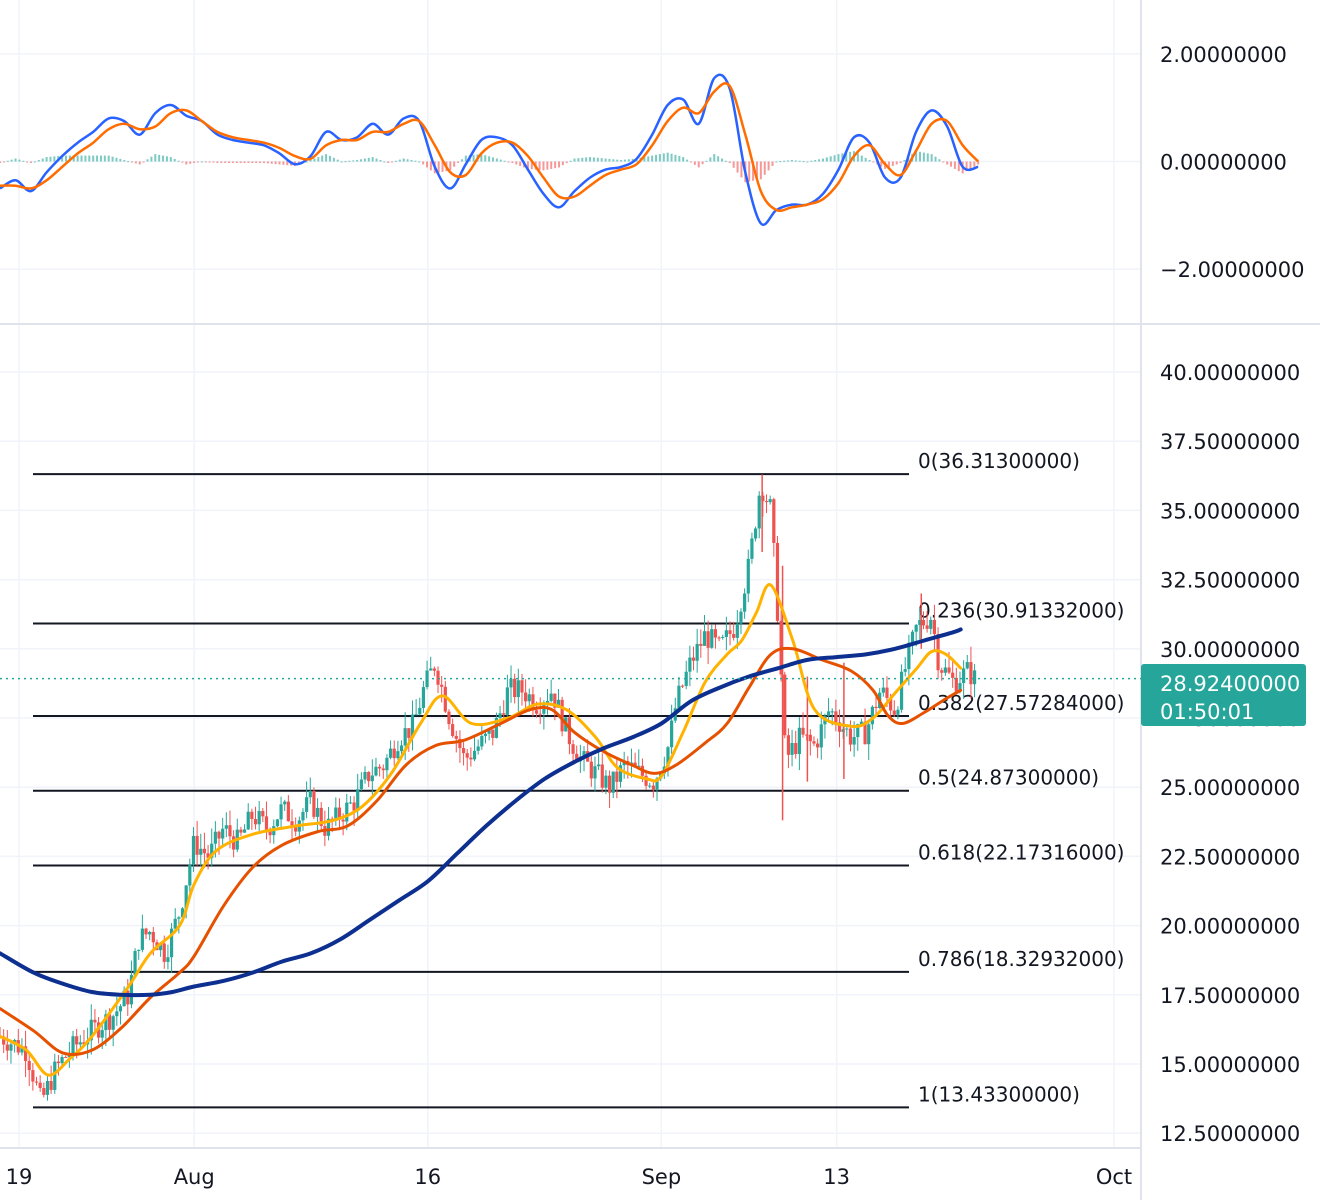  I want to click on fib-level-label: 0.236(30.91332000), so click(1021, 611).